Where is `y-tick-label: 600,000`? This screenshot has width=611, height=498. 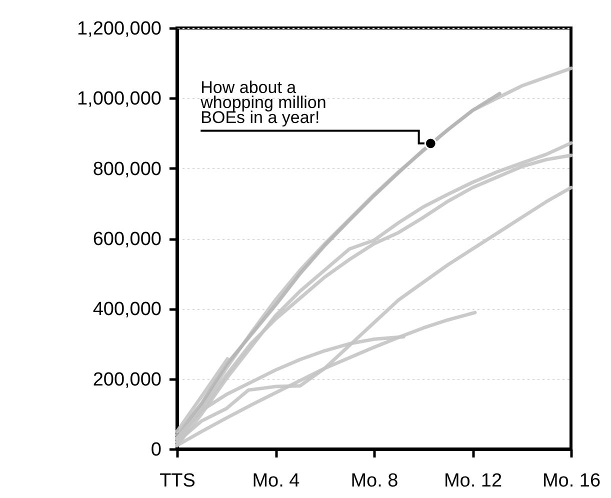 y-tick-label: 600,000 is located at coordinates (127, 239).